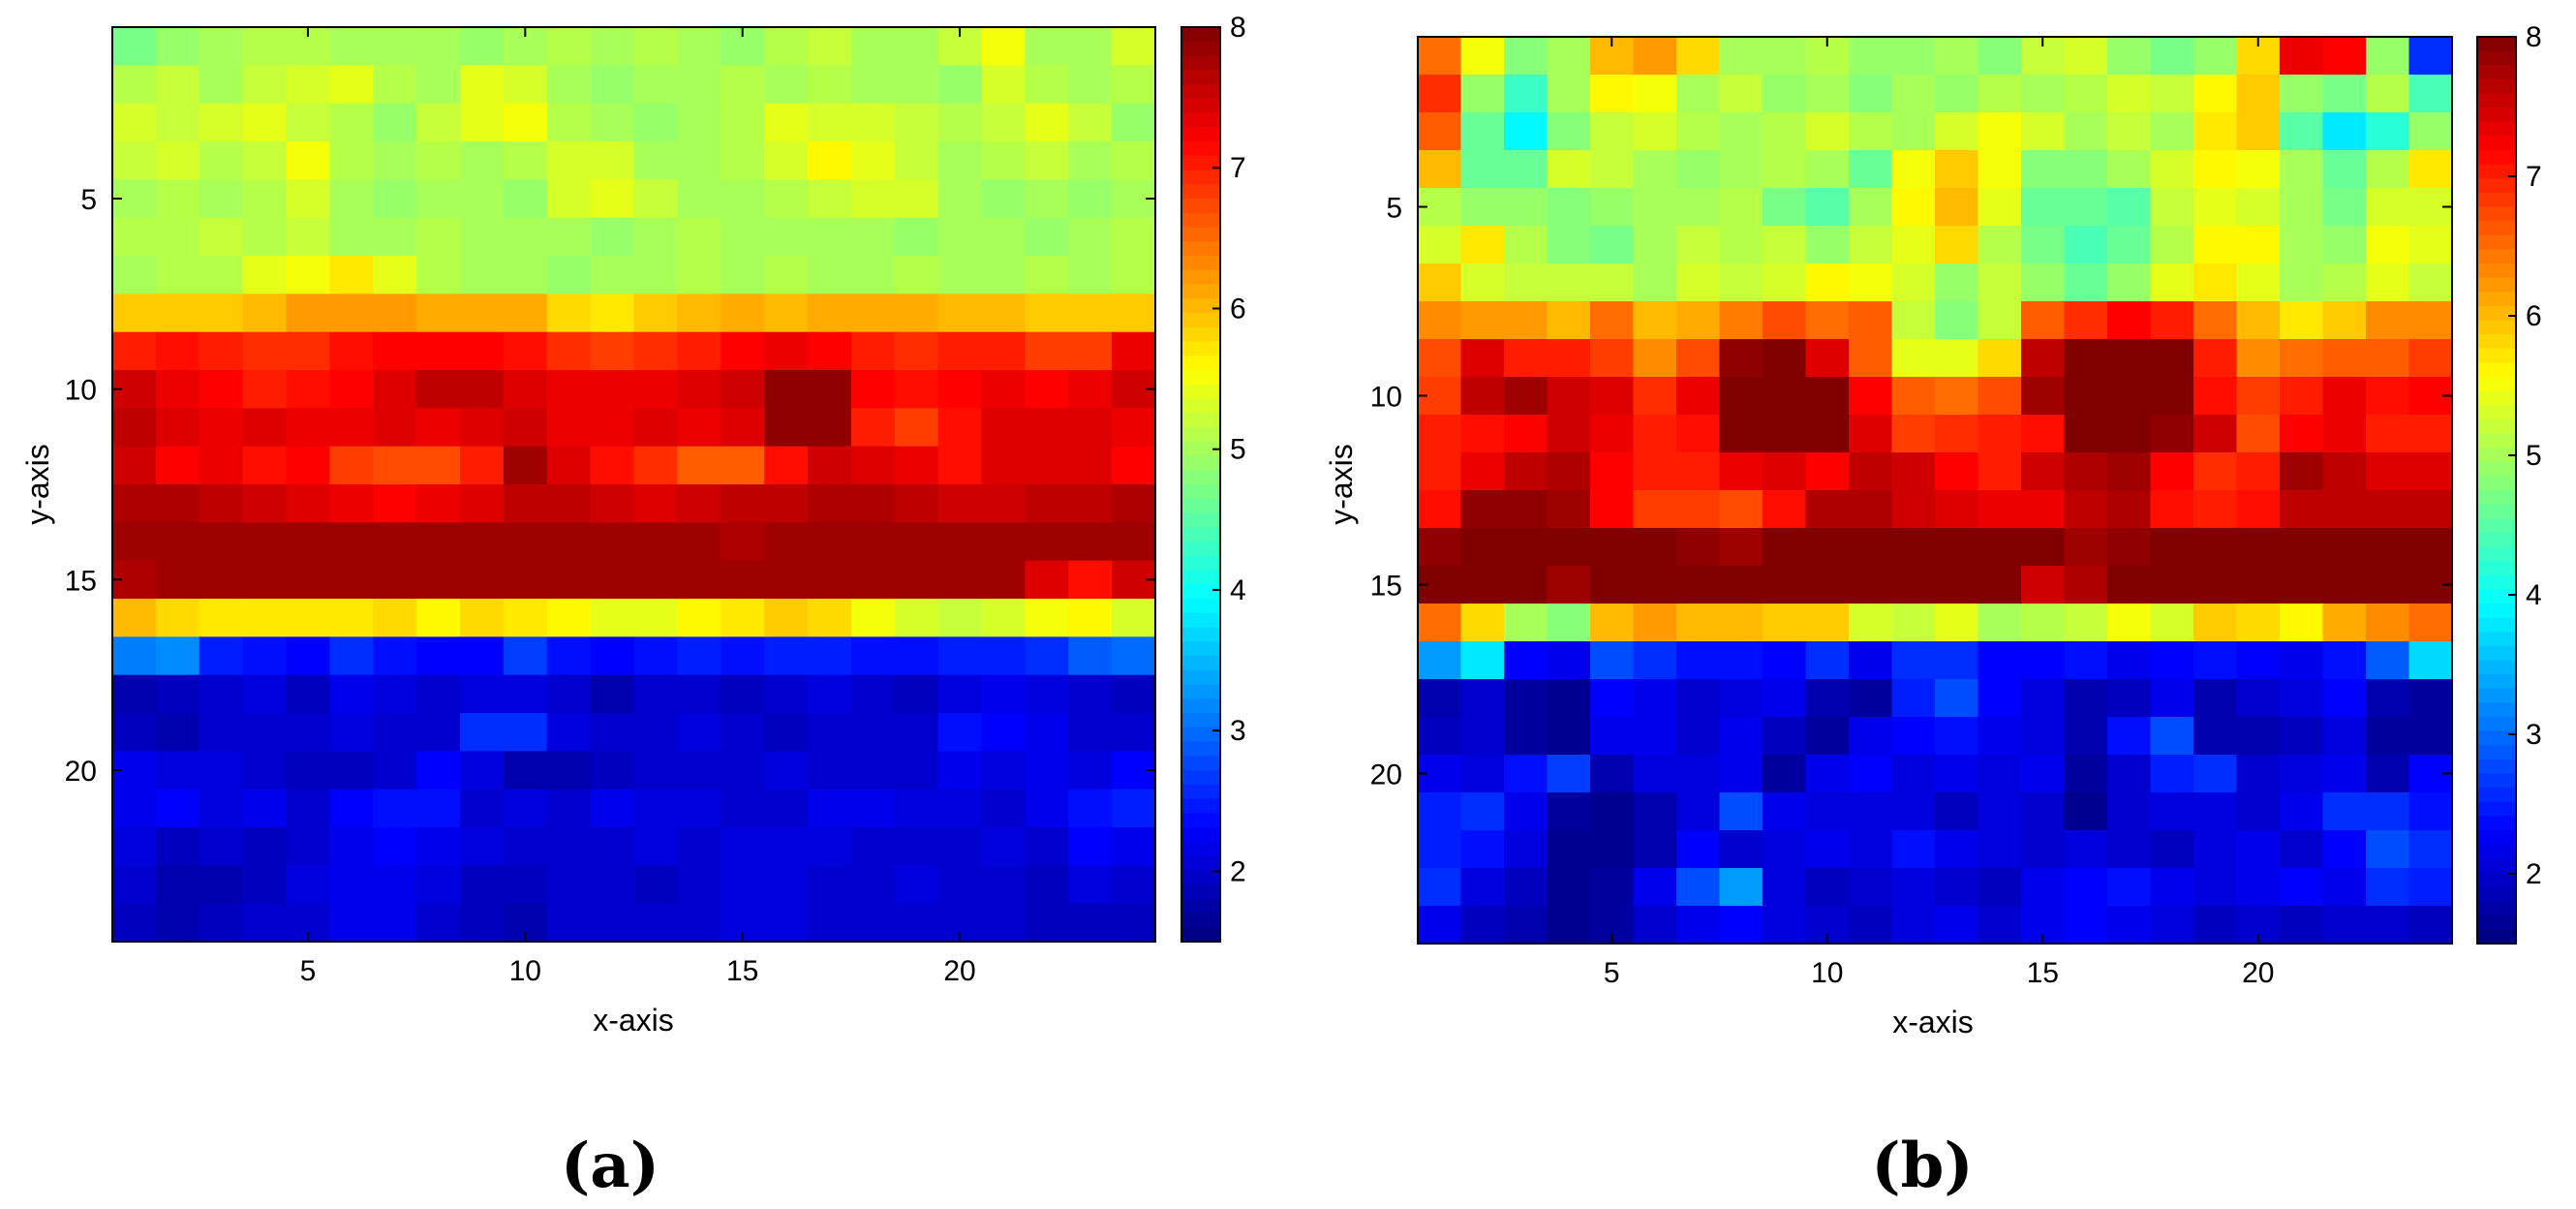  What do you see at coordinates (2534, 456) in the screenshot?
I see `colorbar-tick-label: 5` at bounding box center [2534, 456].